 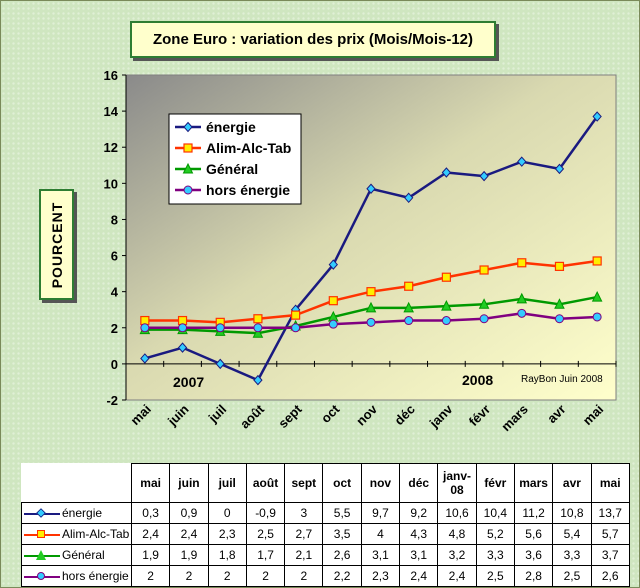 What do you see at coordinates (227, 534) in the screenshot?
I see `table-cell: 2,3` at bounding box center [227, 534].